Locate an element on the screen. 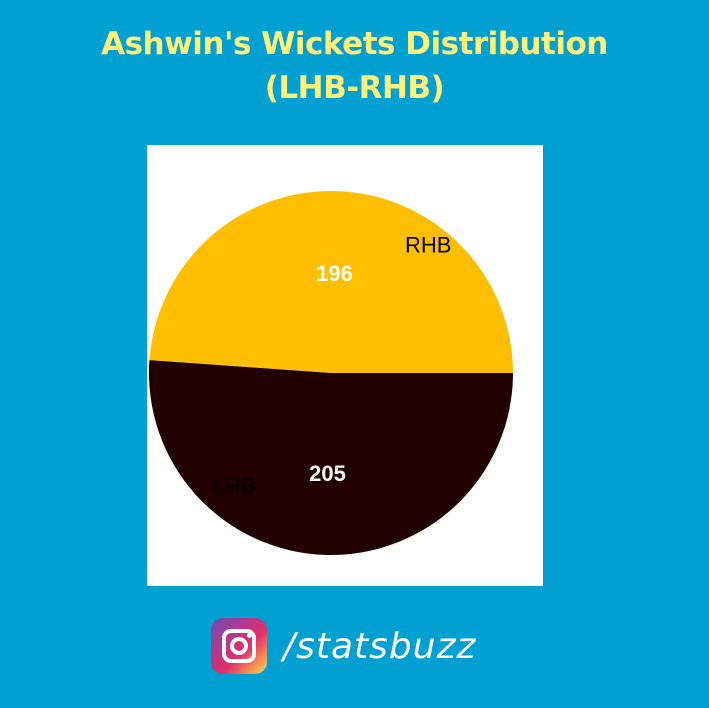 This screenshot has height=708, width=709. slice-label-lhb: LHB is located at coordinates (233, 486).